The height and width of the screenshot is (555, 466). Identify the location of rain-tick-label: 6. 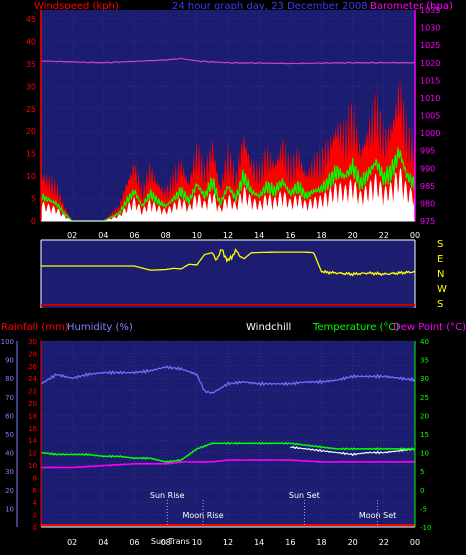
(35, 491).